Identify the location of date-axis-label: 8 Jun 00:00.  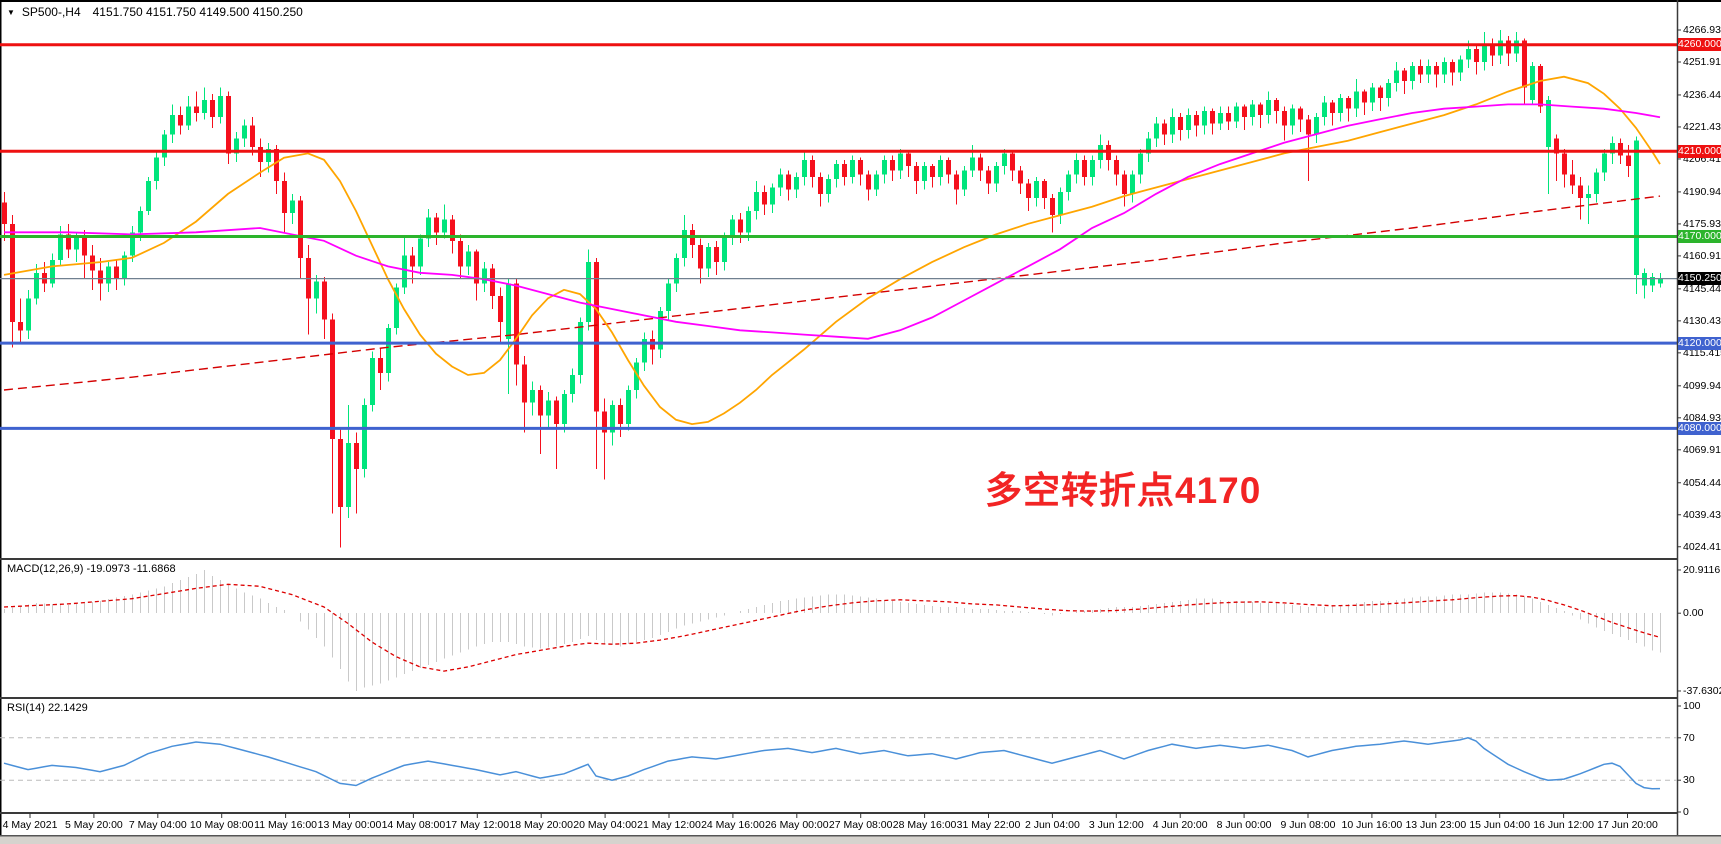
(1244, 825).